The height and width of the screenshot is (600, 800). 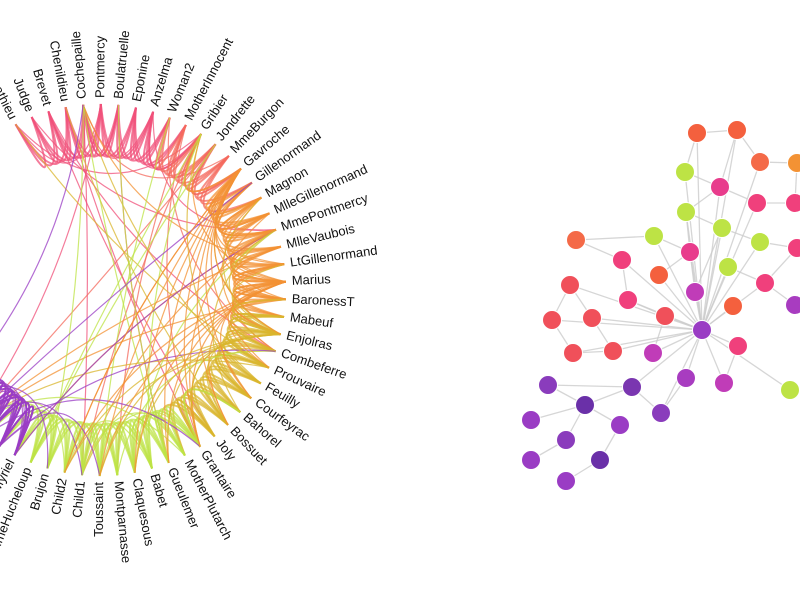 What do you see at coordinates (311, 279) in the screenshot?
I see `node-label: Marius` at bounding box center [311, 279].